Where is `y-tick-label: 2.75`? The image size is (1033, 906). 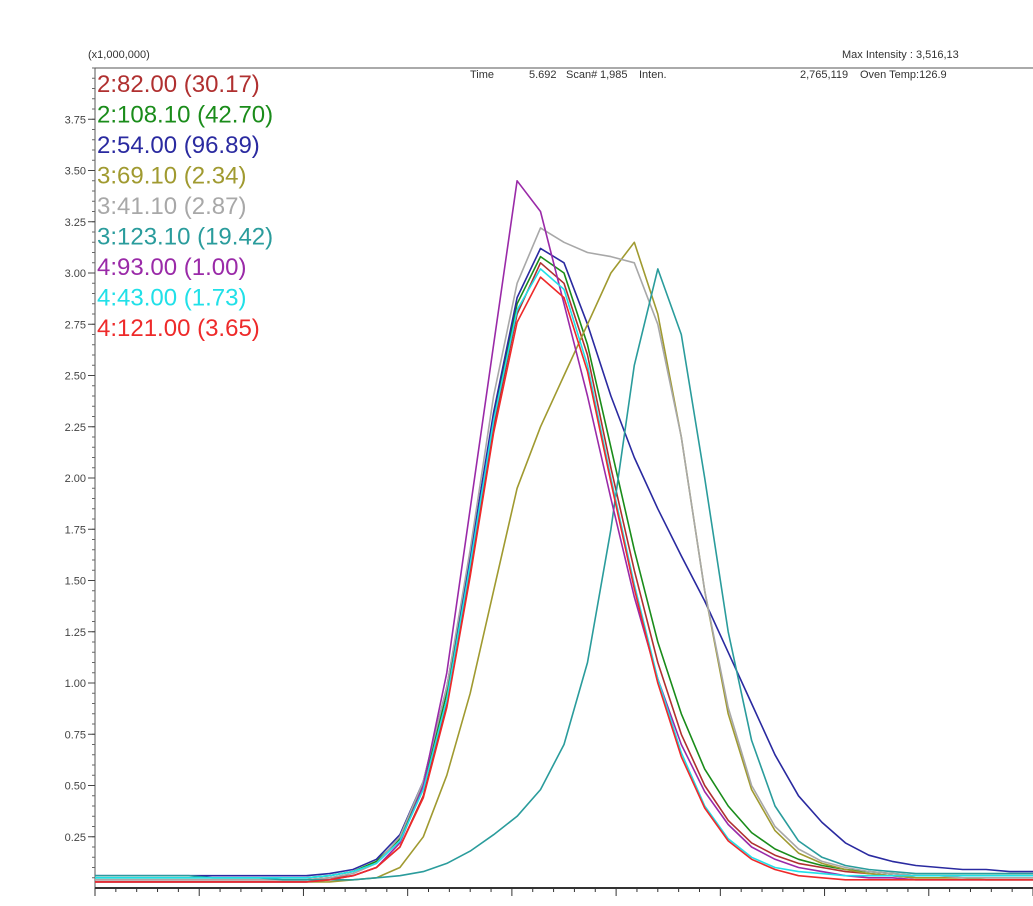 y-tick-label: 2.75 is located at coordinates (75, 325).